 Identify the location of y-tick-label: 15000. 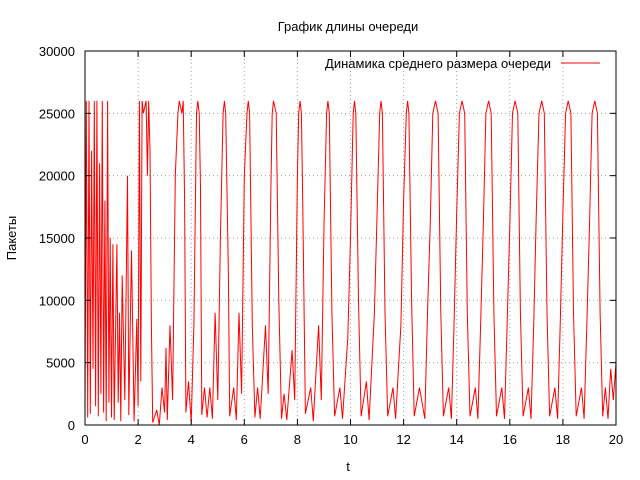
(57, 238).